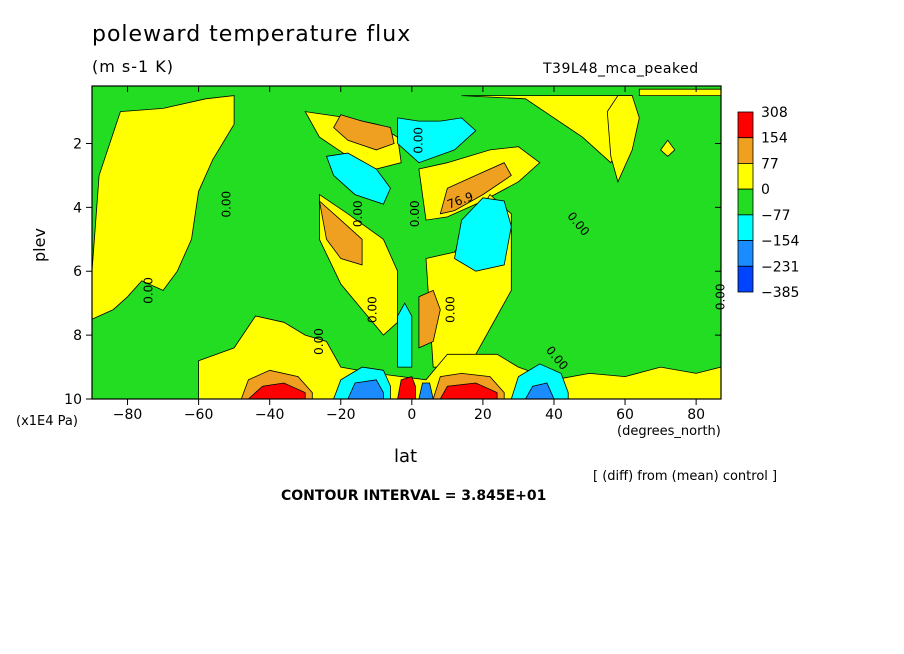 The width and height of the screenshot is (904, 654). Describe the element at coordinates (128, 415) in the screenshot. I see `x-tick-label: −80` at that location.